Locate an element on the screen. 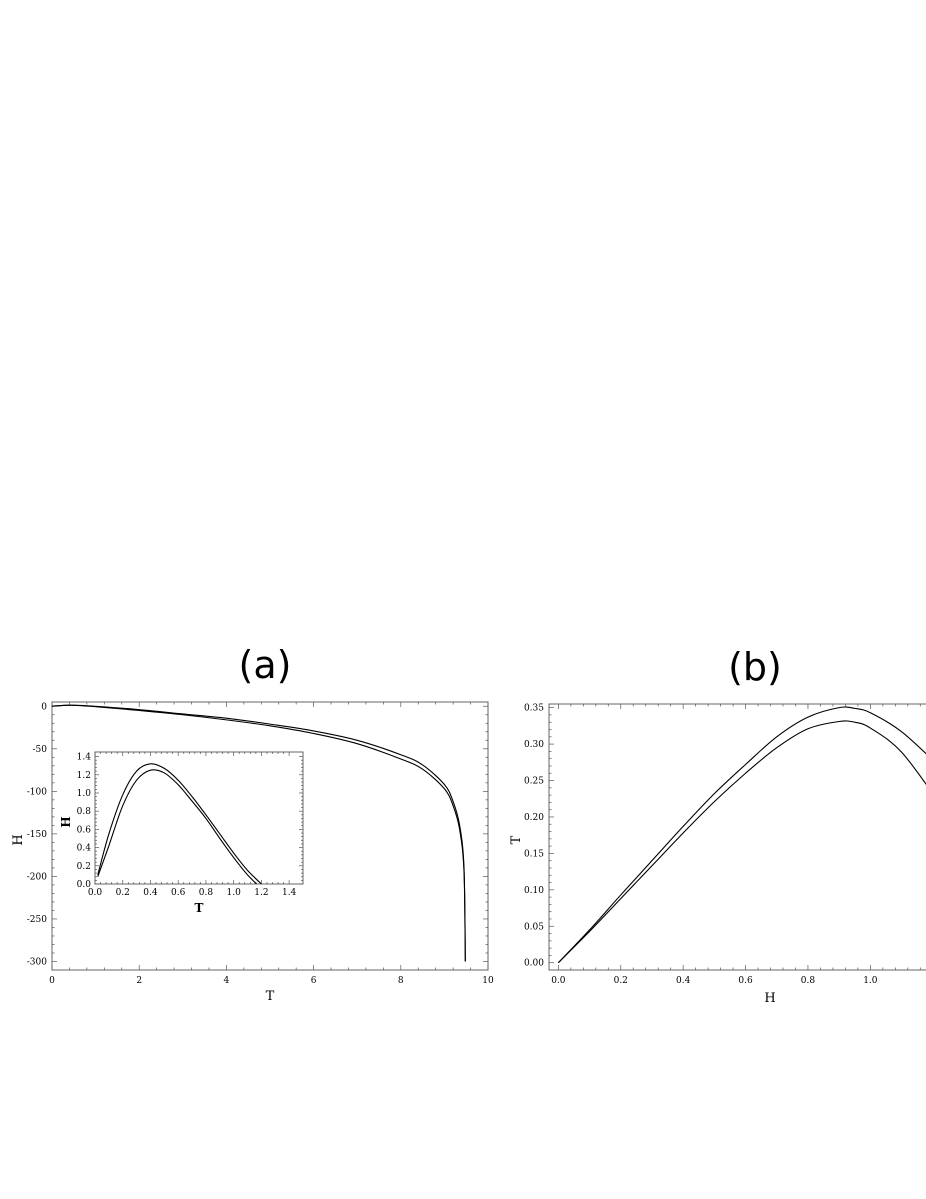  panel-a-y-tick-label: -250 is located at coordinates (37, 920).